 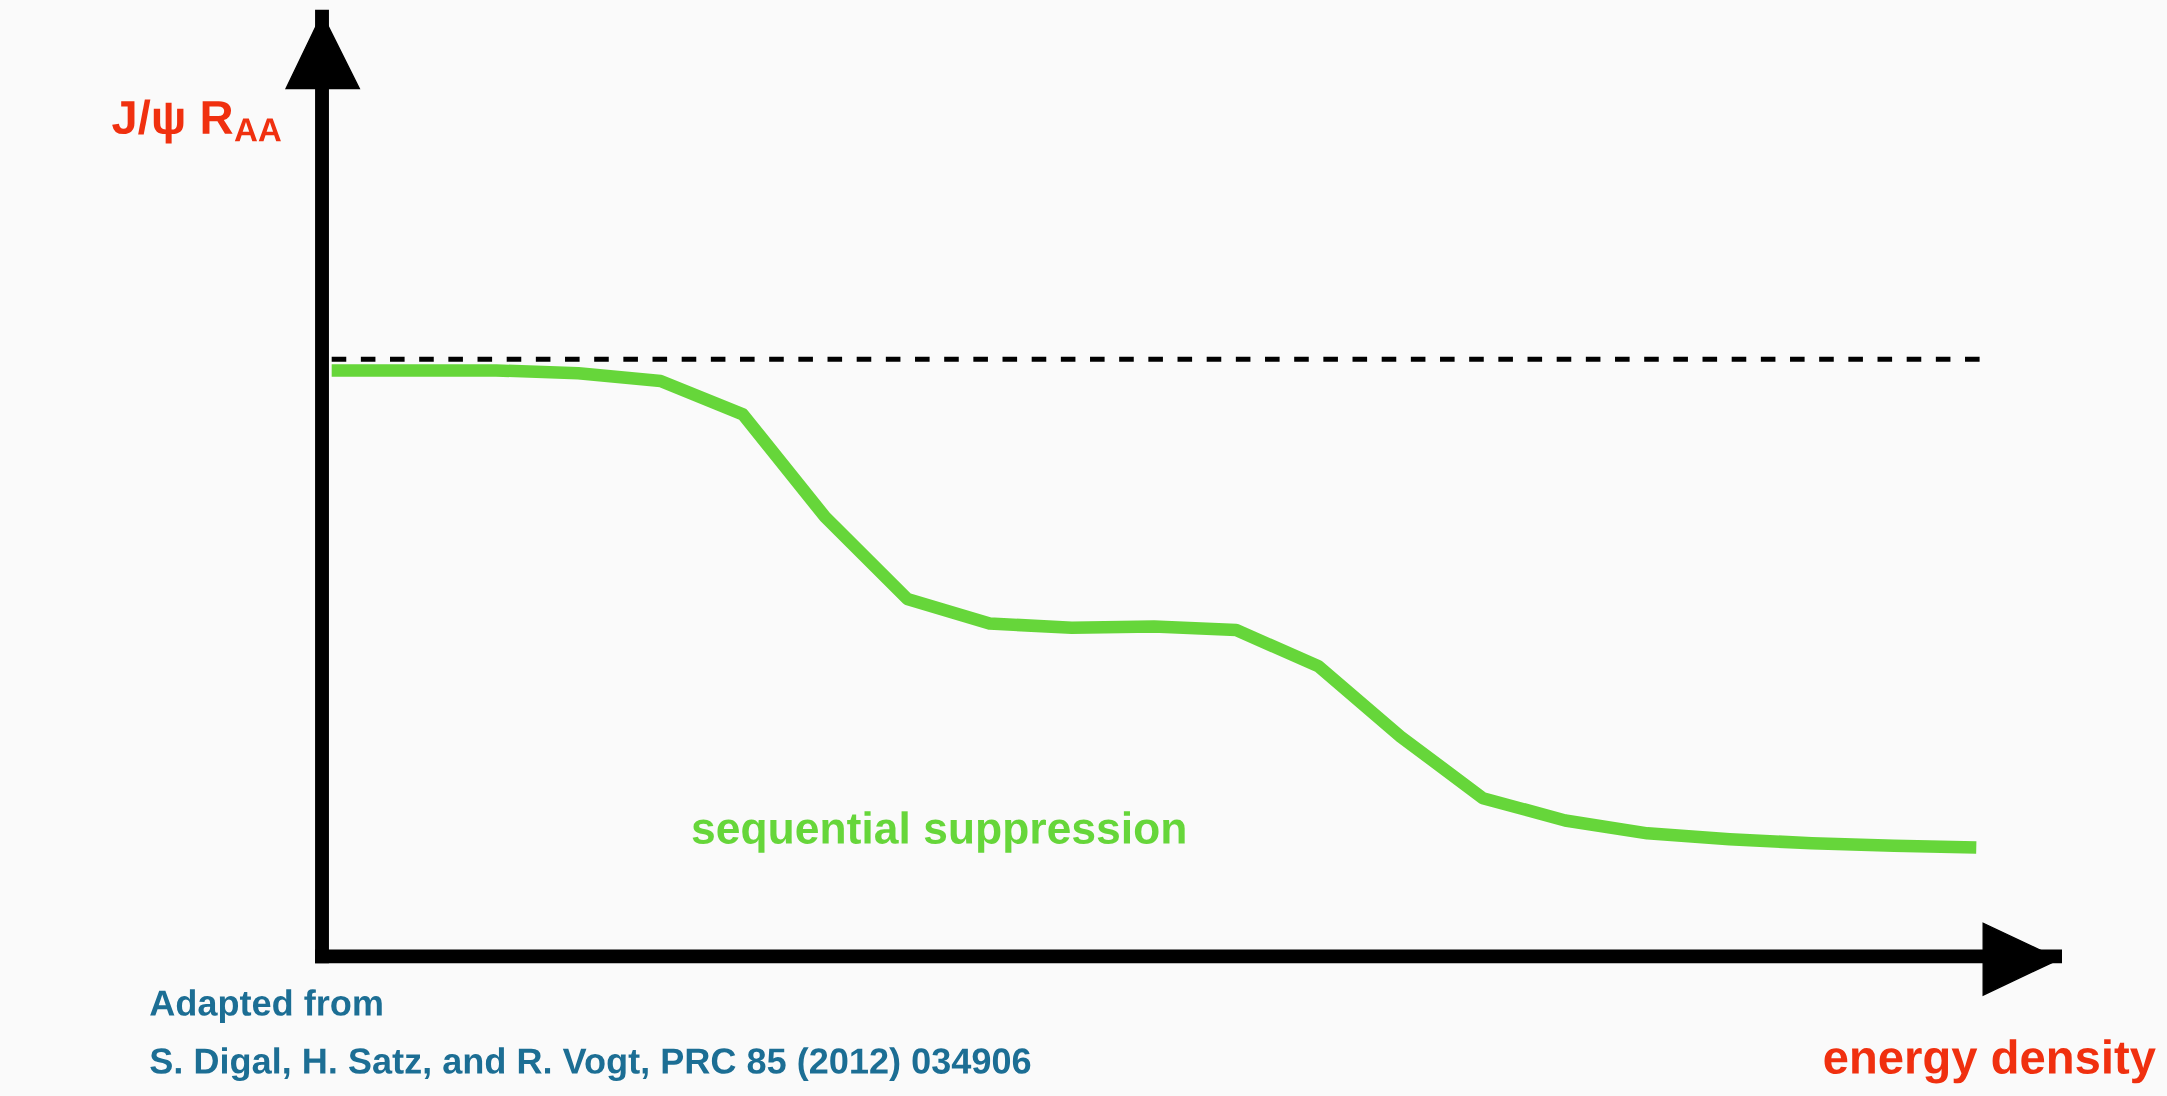 What do you see at coordinates (938, 832) in the screenshot?
I see `annotation: sequential suppression` at bounding box center [938, 832].